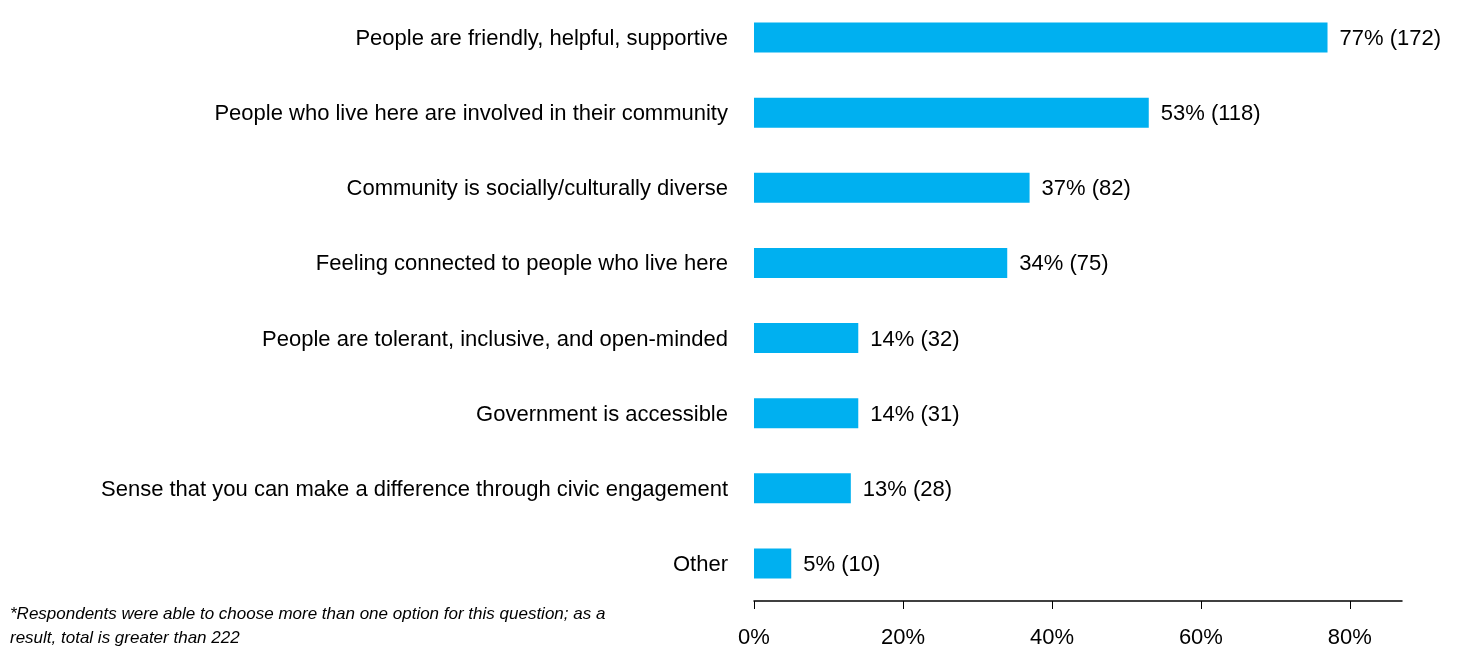 The image size is (1478, 651). What do you see at coordinates (915, 338) in the screenshot?
I see `data-label: 14% (32)` at bounding box center [915, 338].